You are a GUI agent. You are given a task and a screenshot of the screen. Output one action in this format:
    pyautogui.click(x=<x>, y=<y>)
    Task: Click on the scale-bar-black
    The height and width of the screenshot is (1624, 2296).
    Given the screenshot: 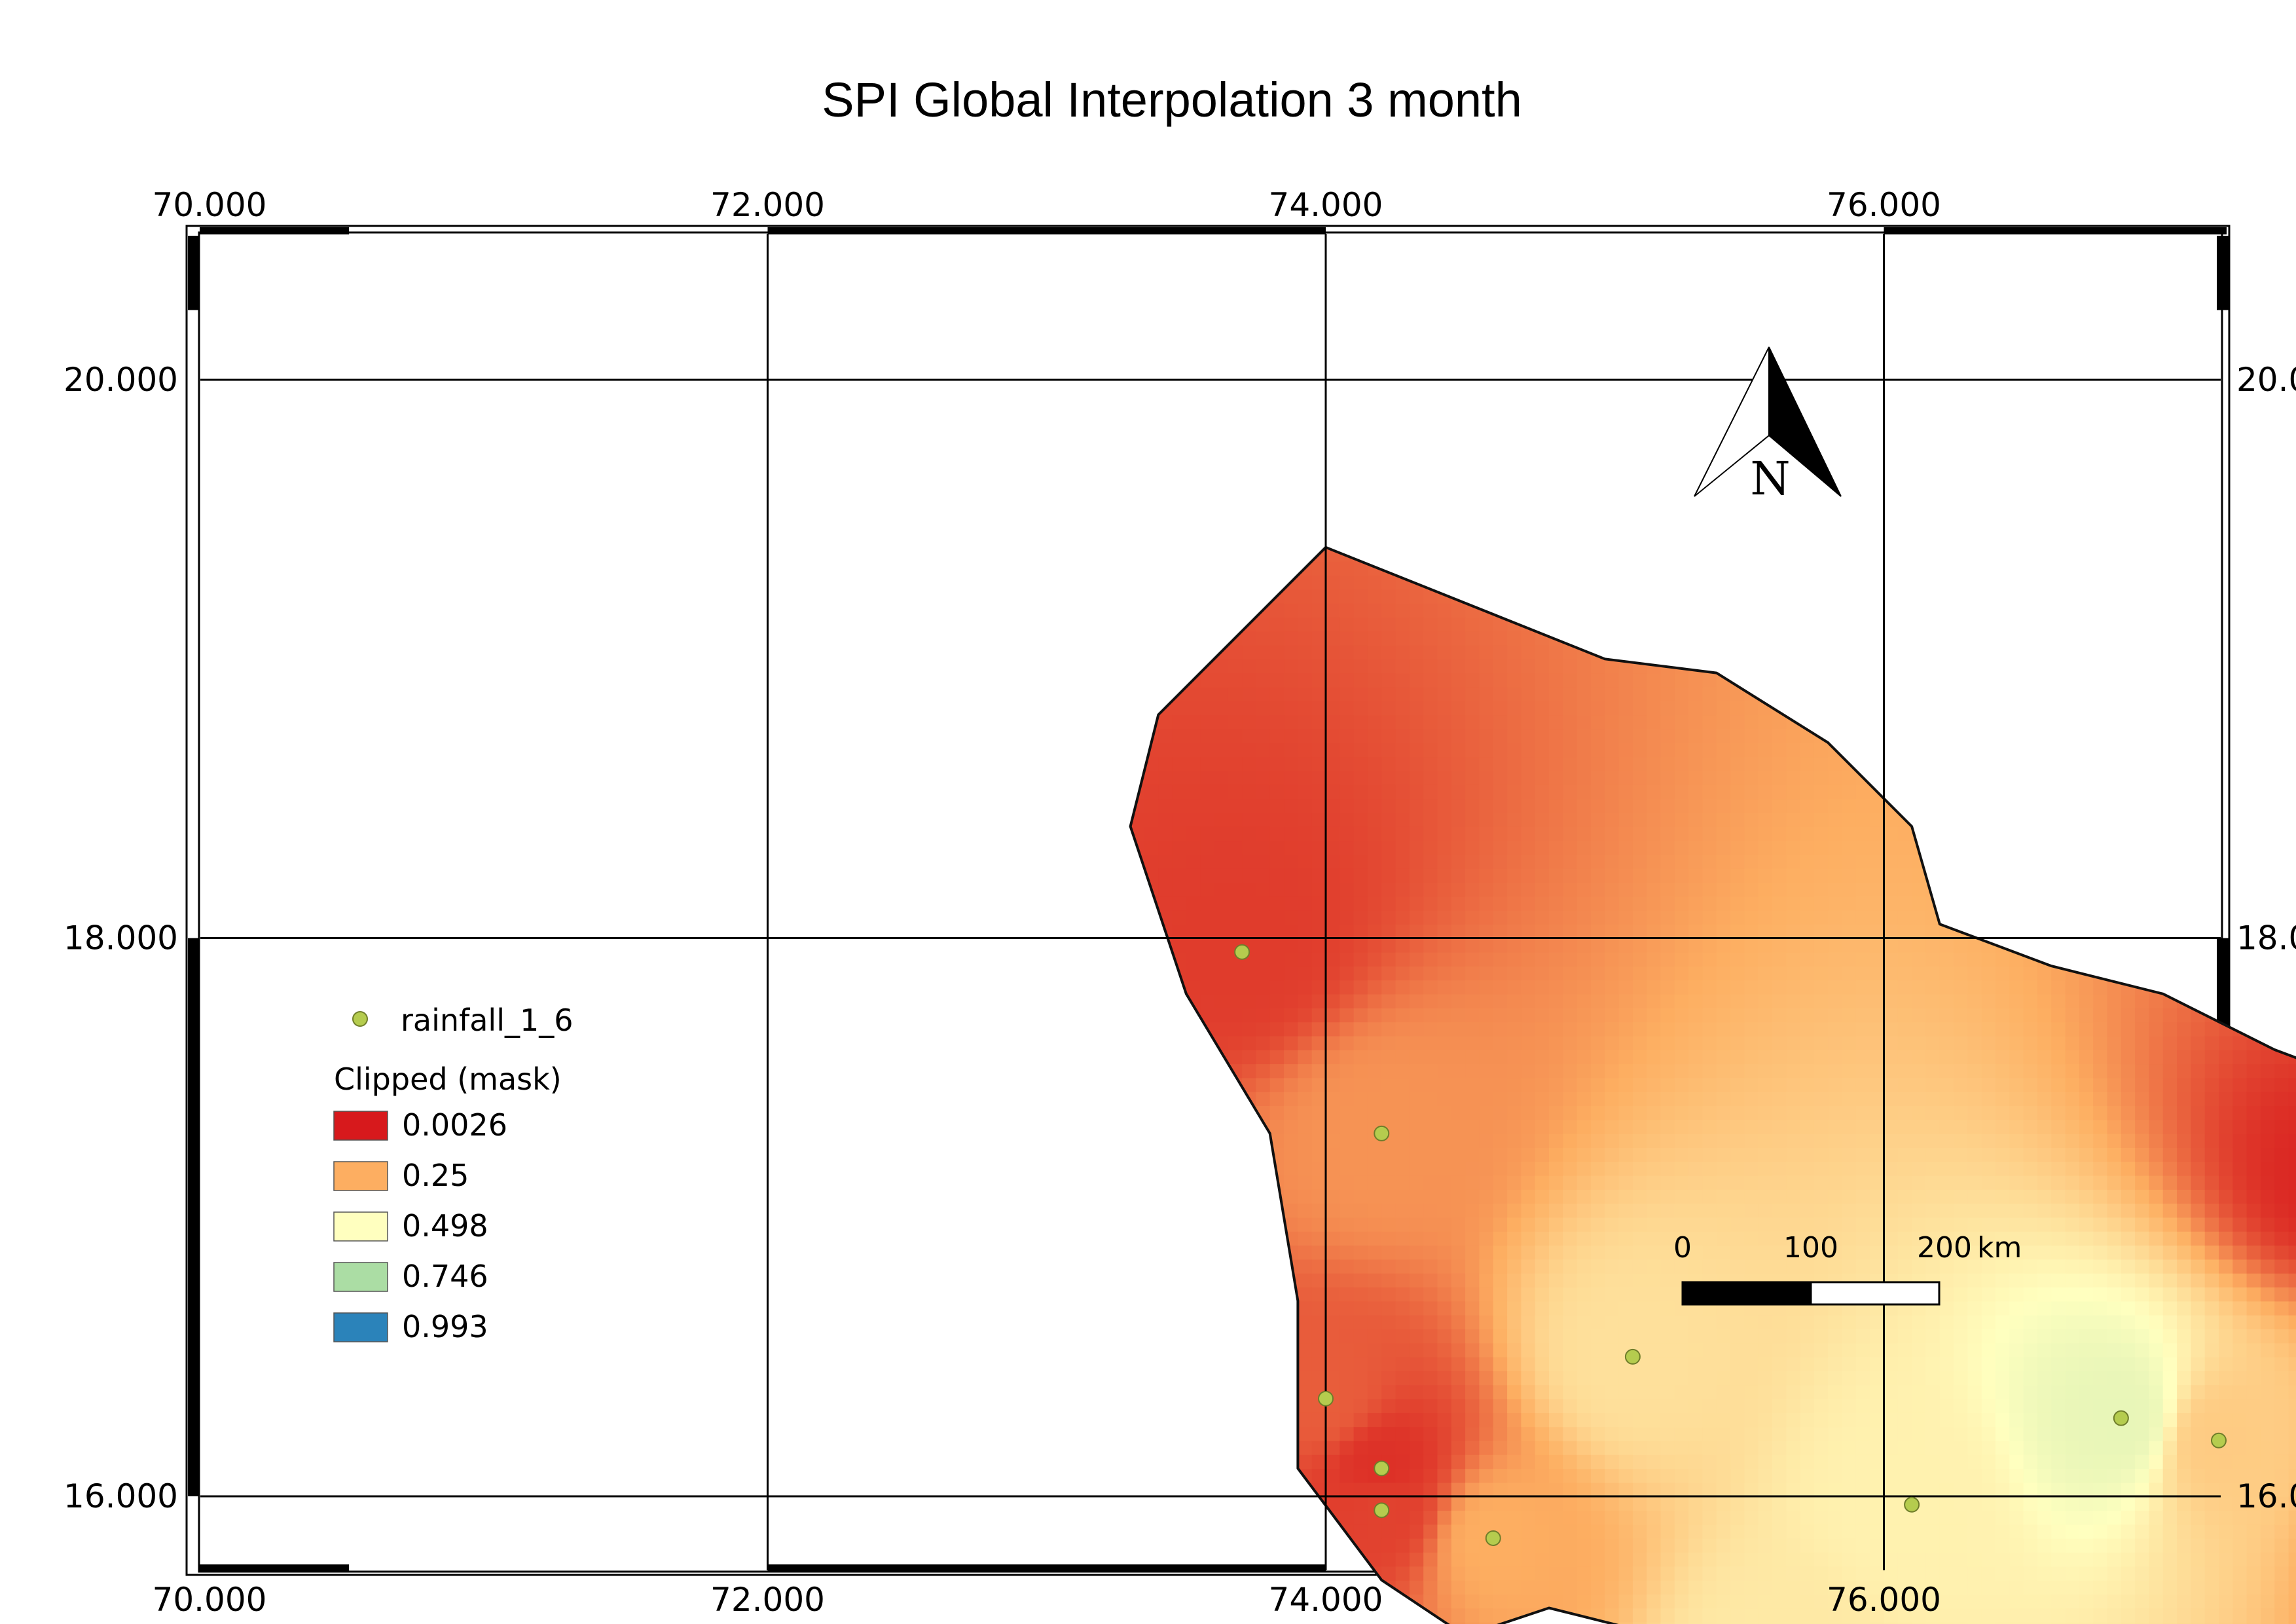 What is the action you would take?
    pyautogui.click(x=1747, y=1293)
    